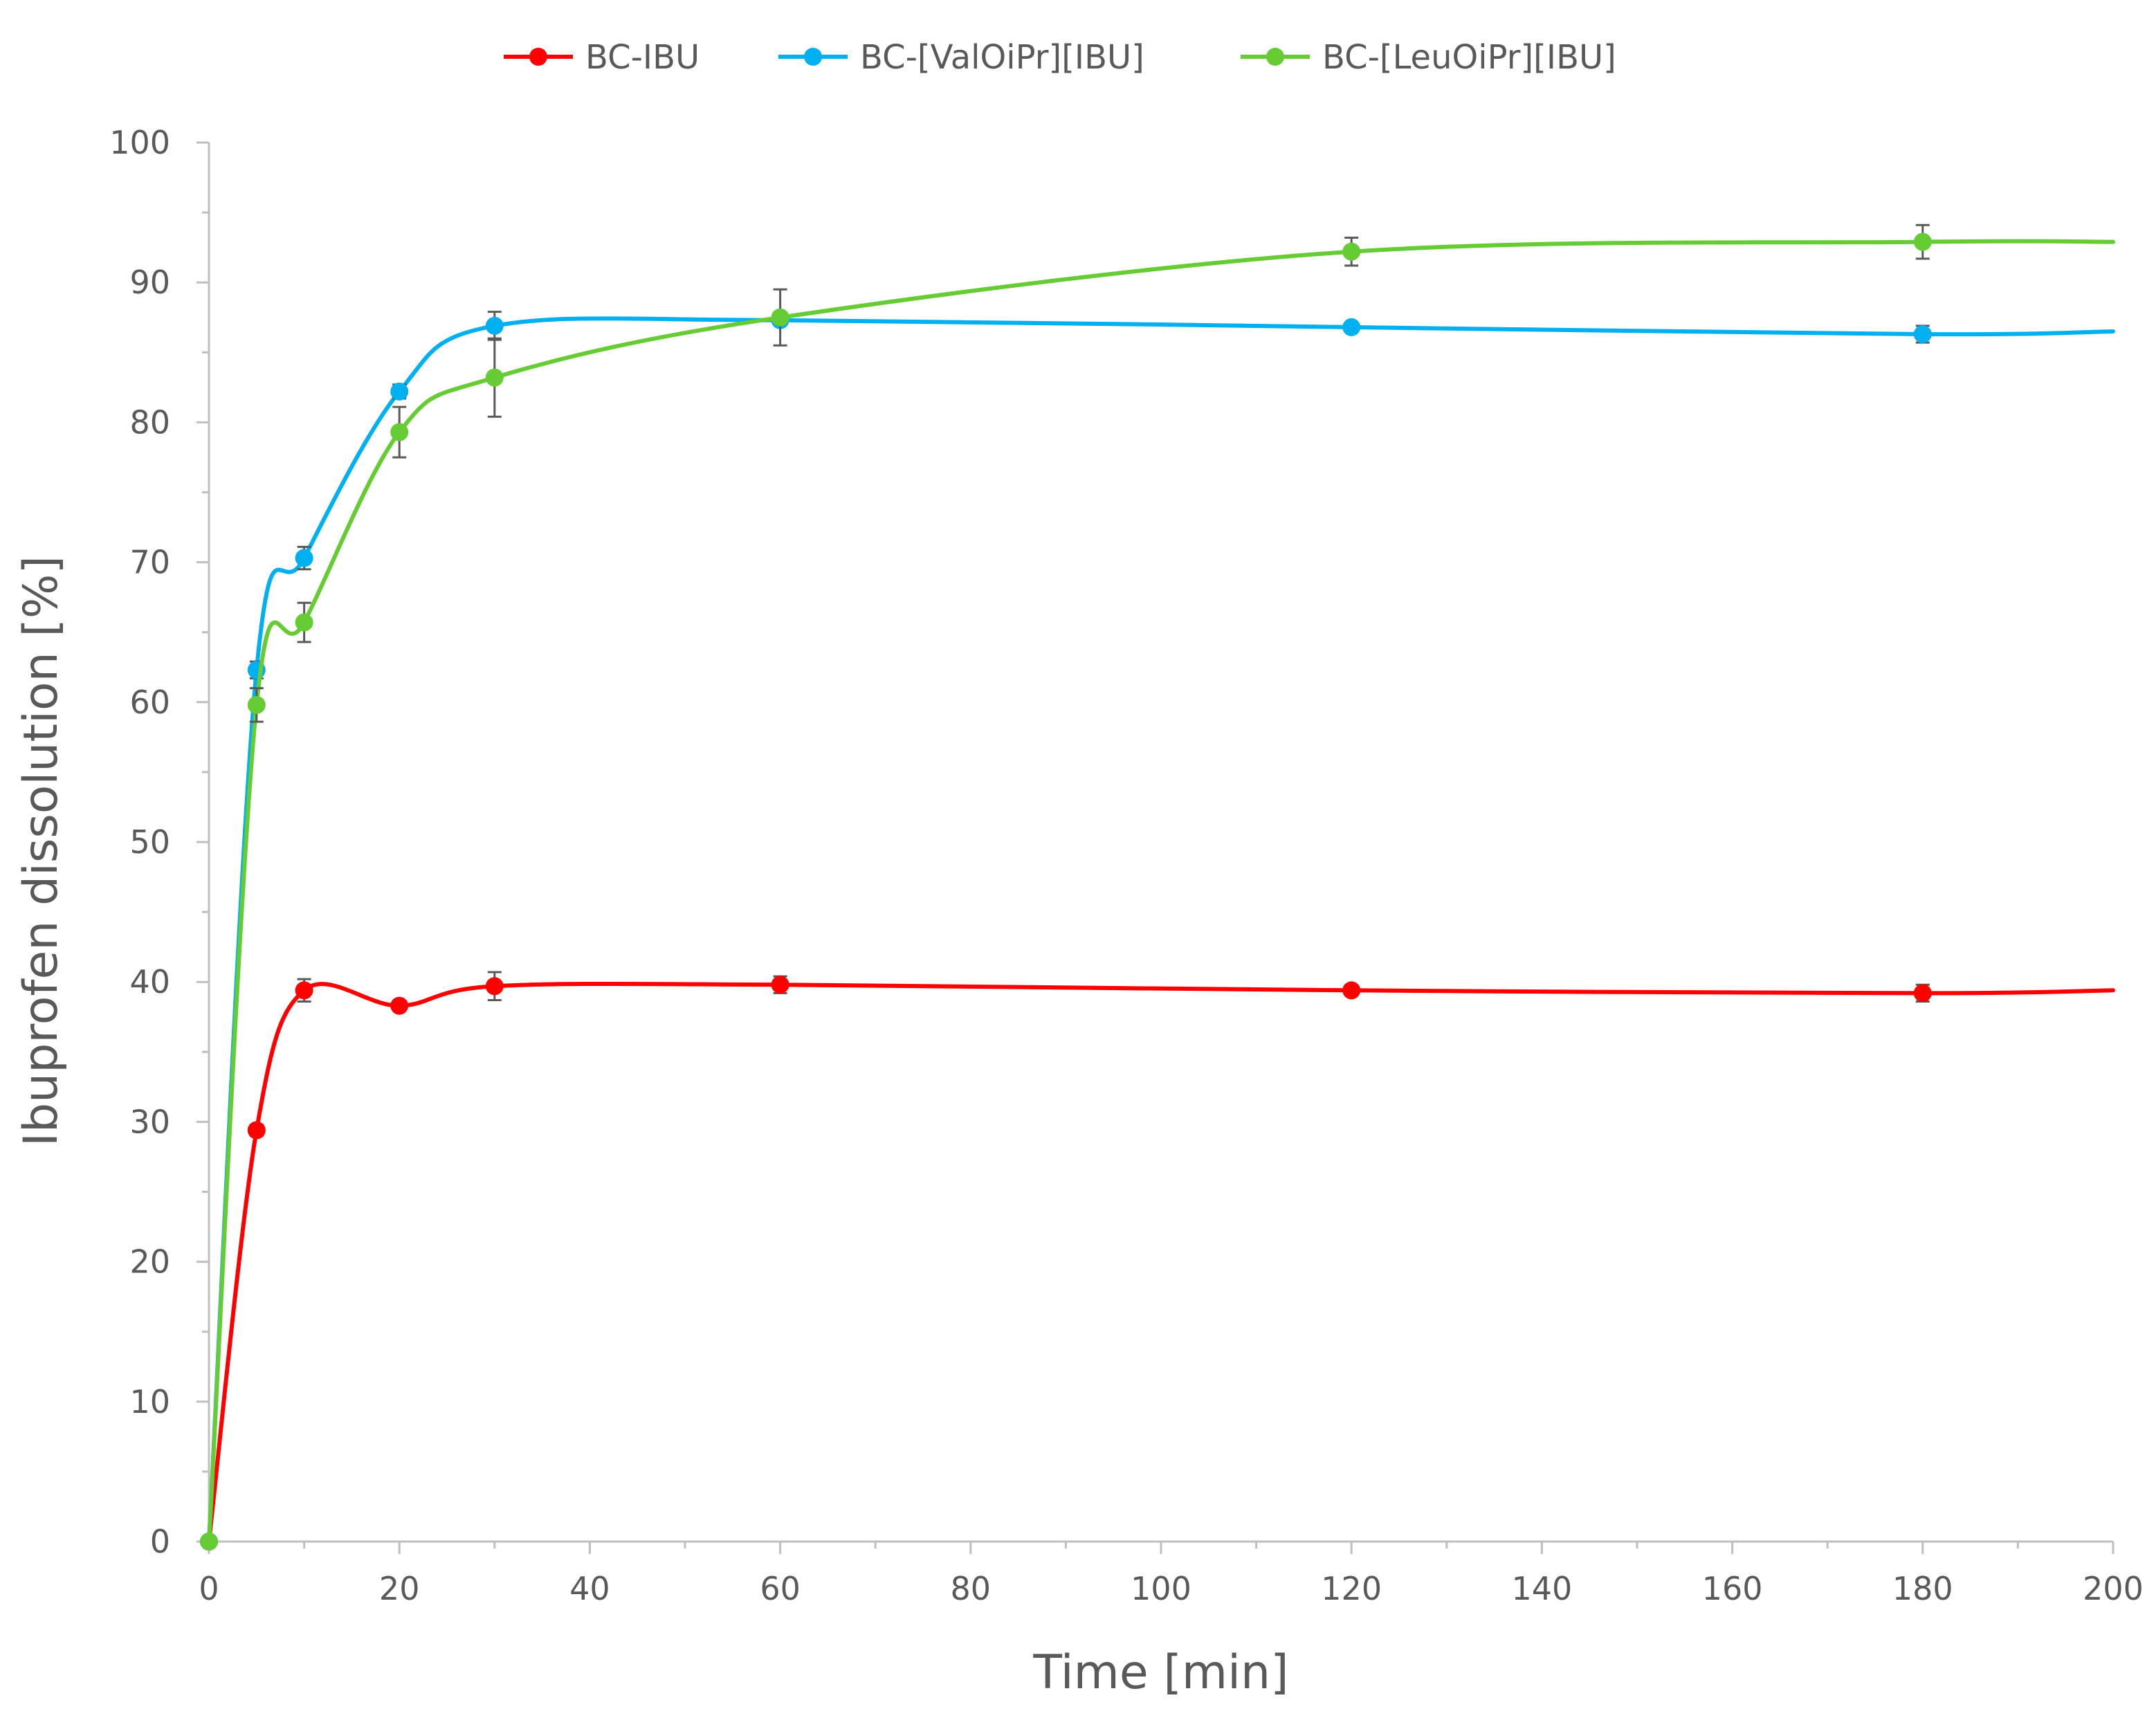 The width and height of the screenshot is (2156, 1718). What do you see at coordinates (1733, 1589) in the screenshot?
I see `x-tick-label: 160` at bounding box center [1733, 1589].